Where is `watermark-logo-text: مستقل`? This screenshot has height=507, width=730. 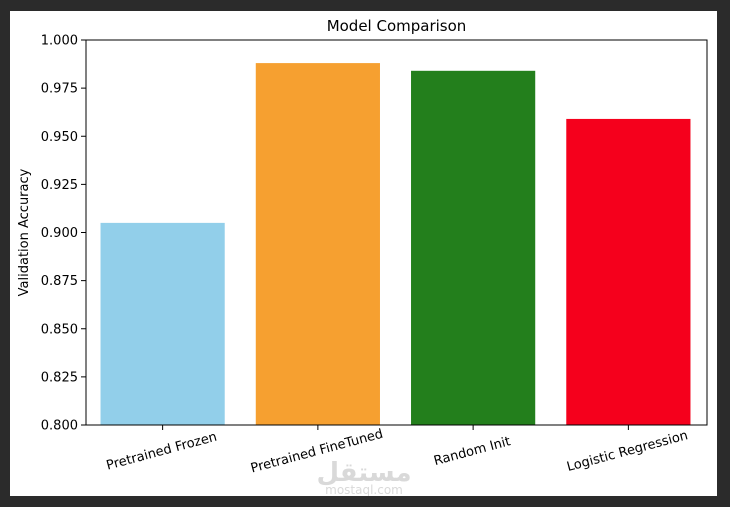
watermark-logo-text: مستقل is located at coordinates (363, 473).